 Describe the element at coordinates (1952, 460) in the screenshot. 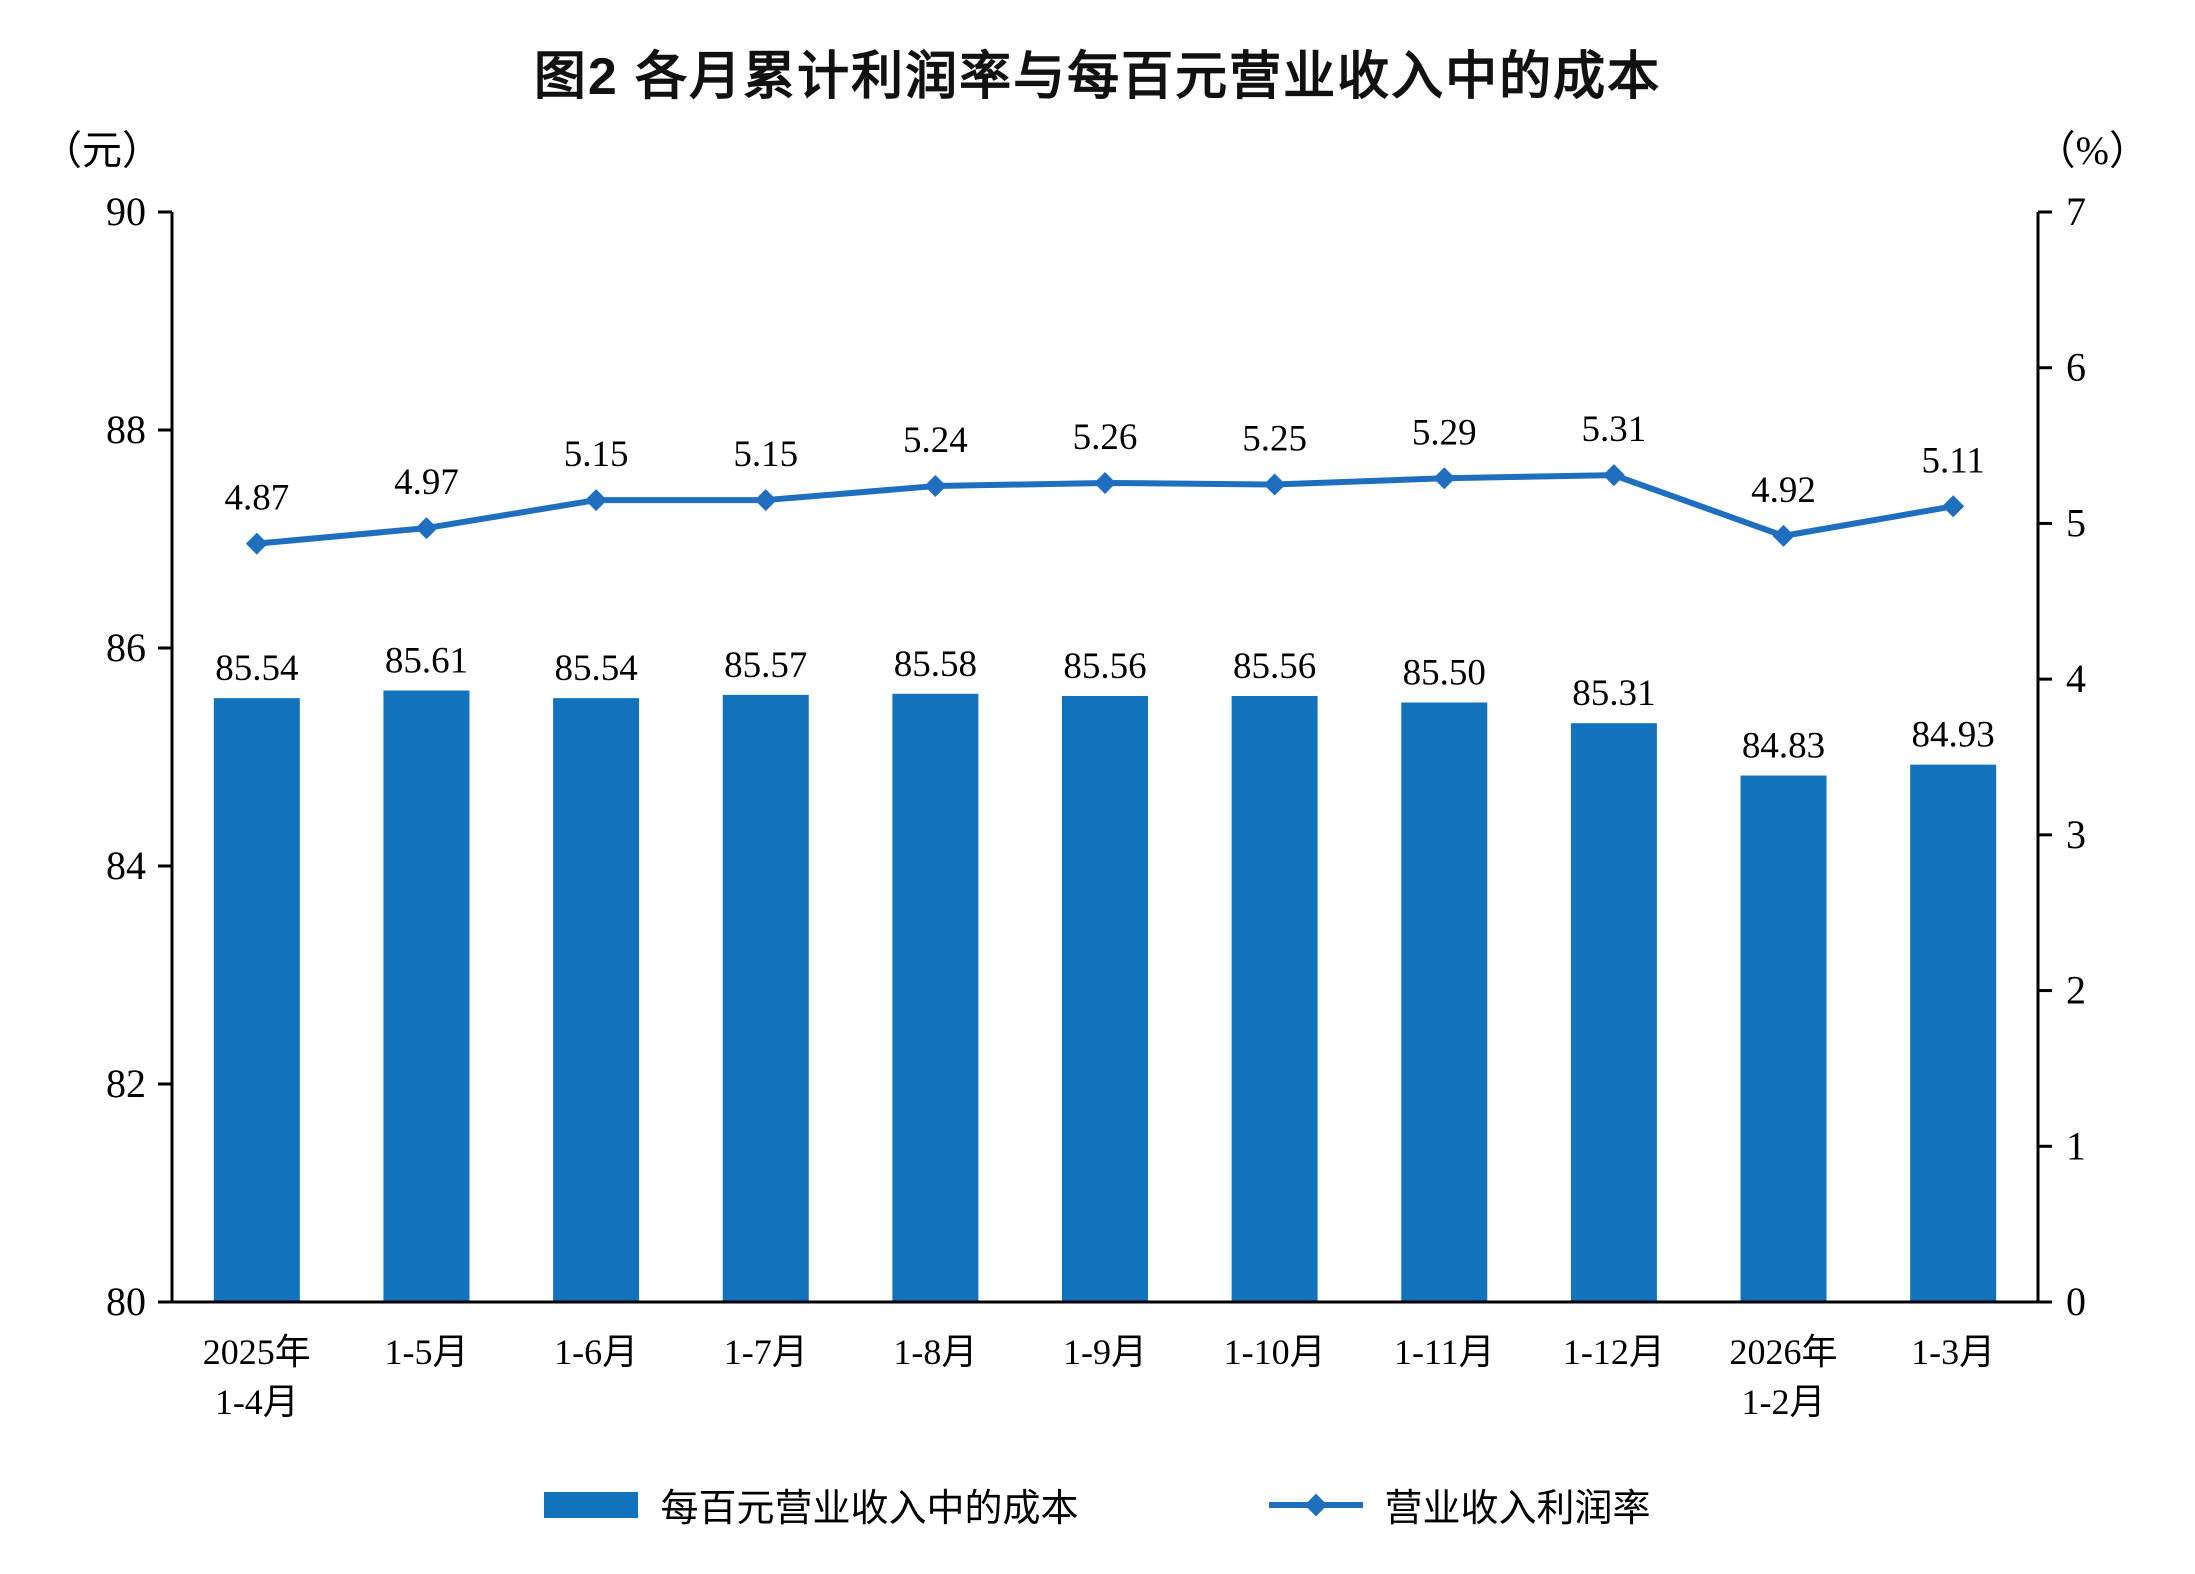

I see `line-value-label: 5.11` at that location.